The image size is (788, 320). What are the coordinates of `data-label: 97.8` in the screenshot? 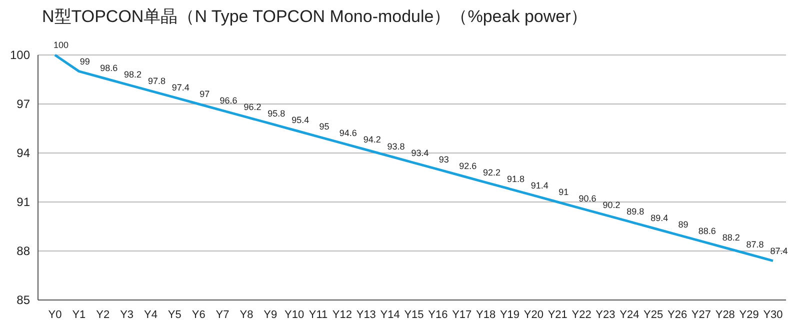 It's located at (157, 81).